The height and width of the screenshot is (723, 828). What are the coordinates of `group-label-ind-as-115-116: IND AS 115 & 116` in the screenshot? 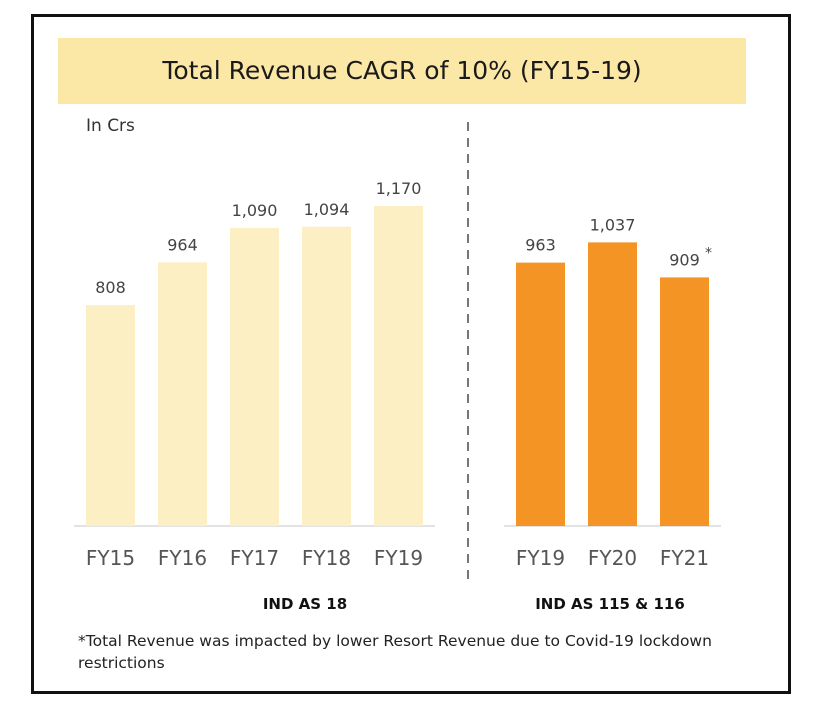 It's located at (610, 604).